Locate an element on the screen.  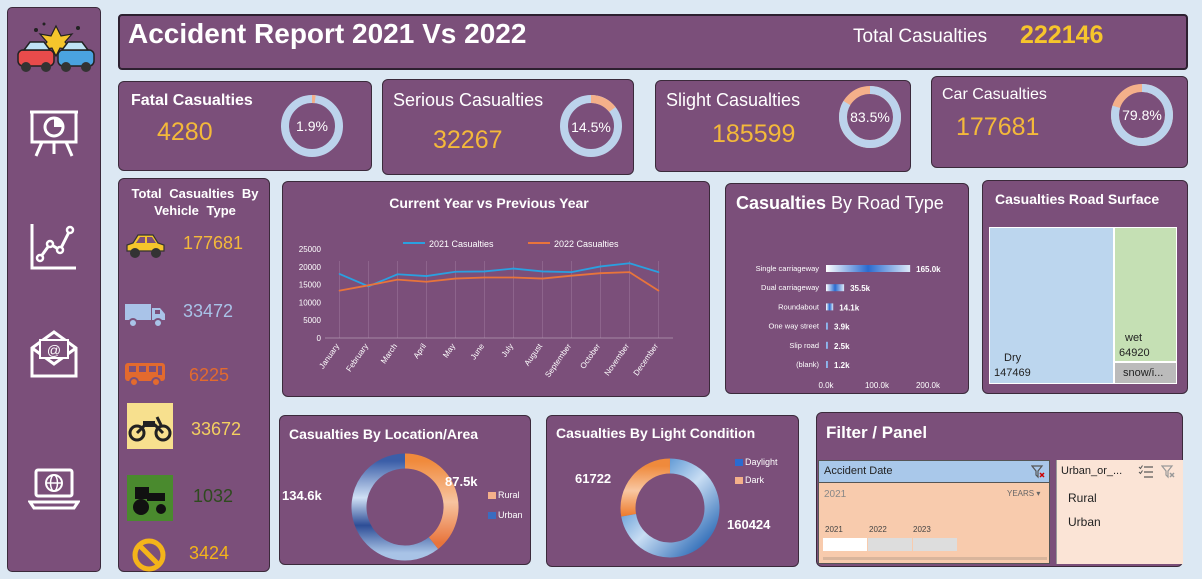
slicer-item-rural: Rural is located at coordinates (1082, 498).